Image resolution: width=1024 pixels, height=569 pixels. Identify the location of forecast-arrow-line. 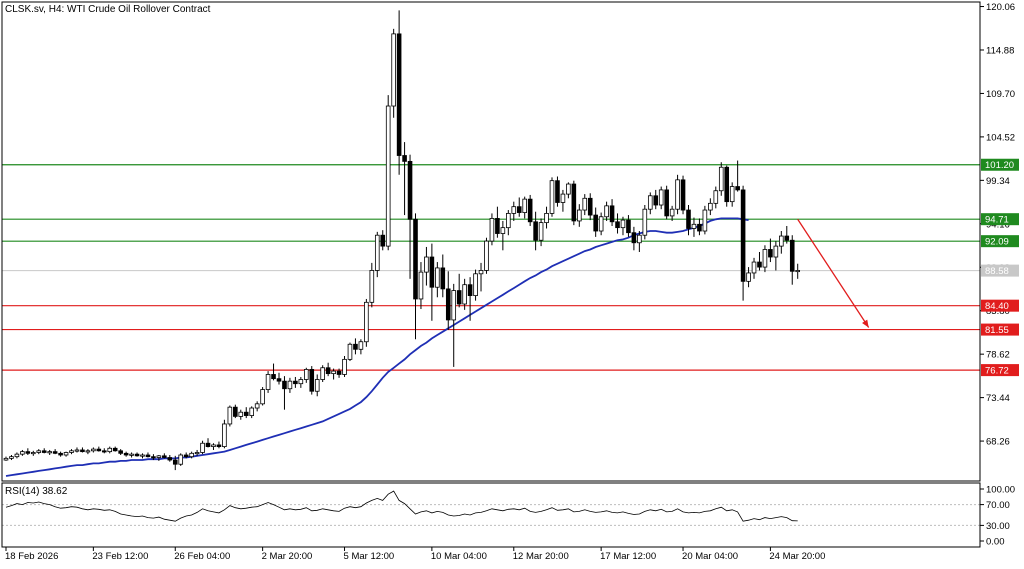
(833, 273).